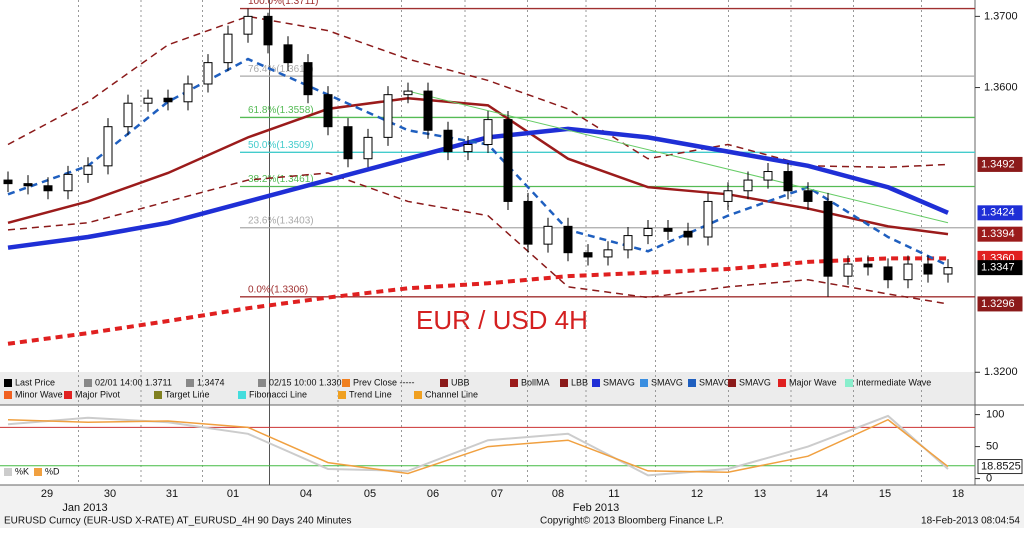  What do you see at coordinates (133, 382) in the screenshot?
I see `legend-label: 02/01 14:00 1.3711` at bounding box center [133, 382].